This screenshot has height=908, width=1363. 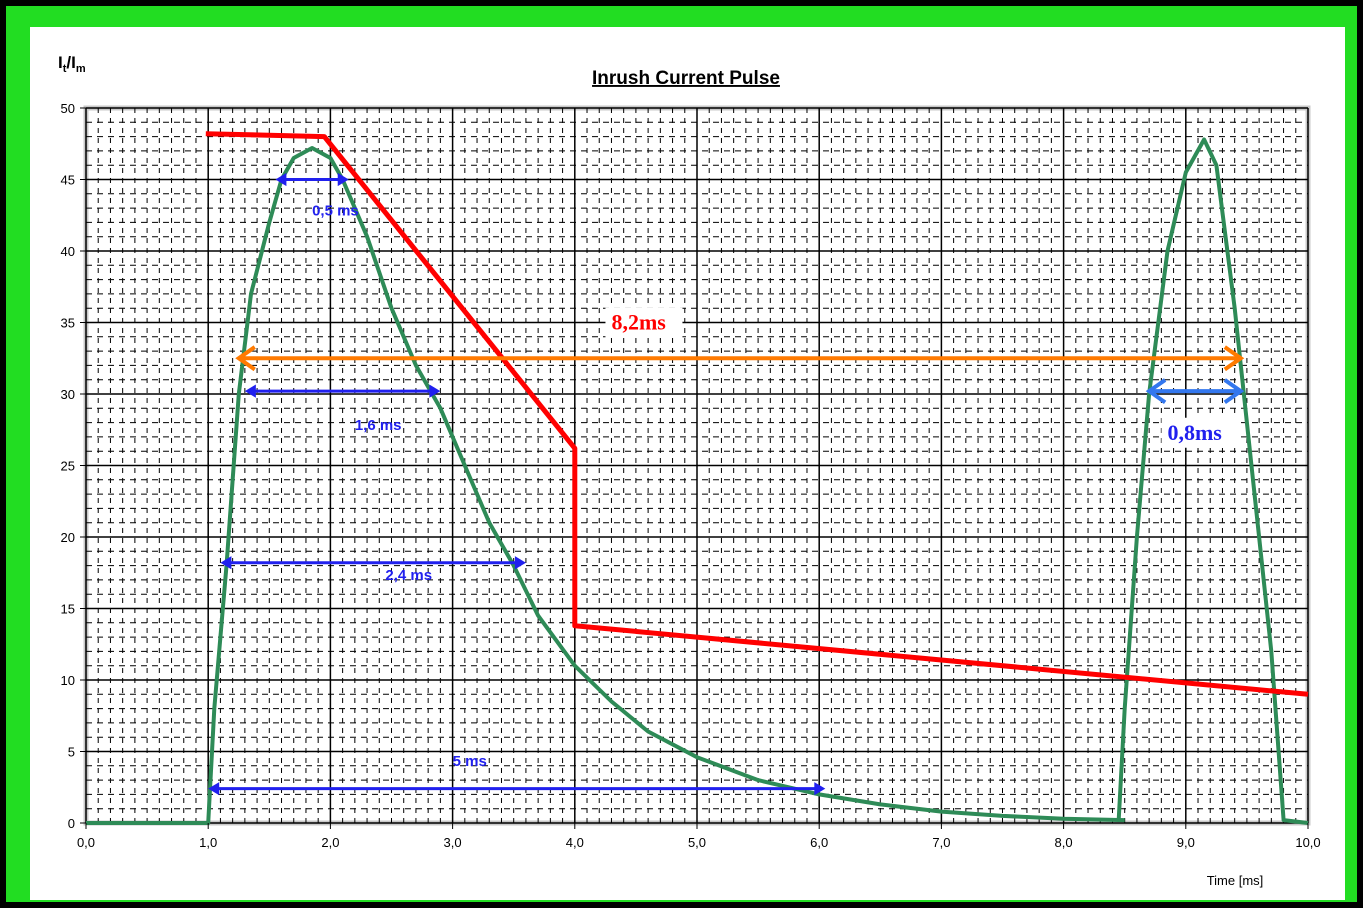 What do you see at coordinates (1235, 880) in the screenshot?
I see `x-axis-label: Time [ms]` at bounding box center [1235, 880].